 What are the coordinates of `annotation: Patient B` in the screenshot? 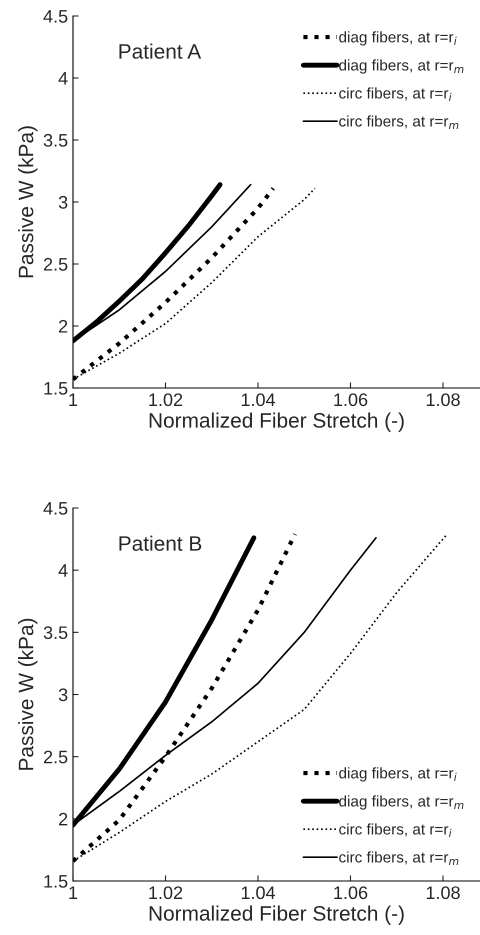 It's located at (160, 543).